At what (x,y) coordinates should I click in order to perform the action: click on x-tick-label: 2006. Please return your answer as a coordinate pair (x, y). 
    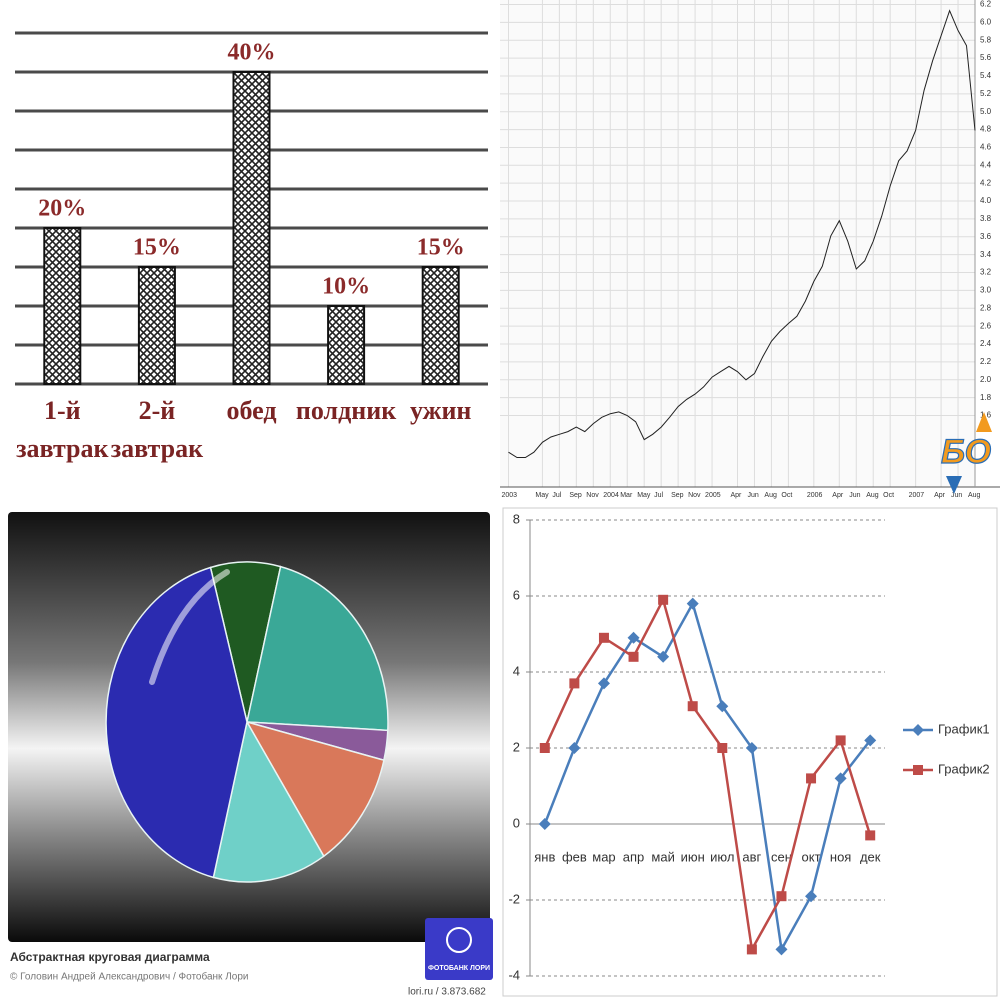
    Looking at the image, I should click on (815, 495).